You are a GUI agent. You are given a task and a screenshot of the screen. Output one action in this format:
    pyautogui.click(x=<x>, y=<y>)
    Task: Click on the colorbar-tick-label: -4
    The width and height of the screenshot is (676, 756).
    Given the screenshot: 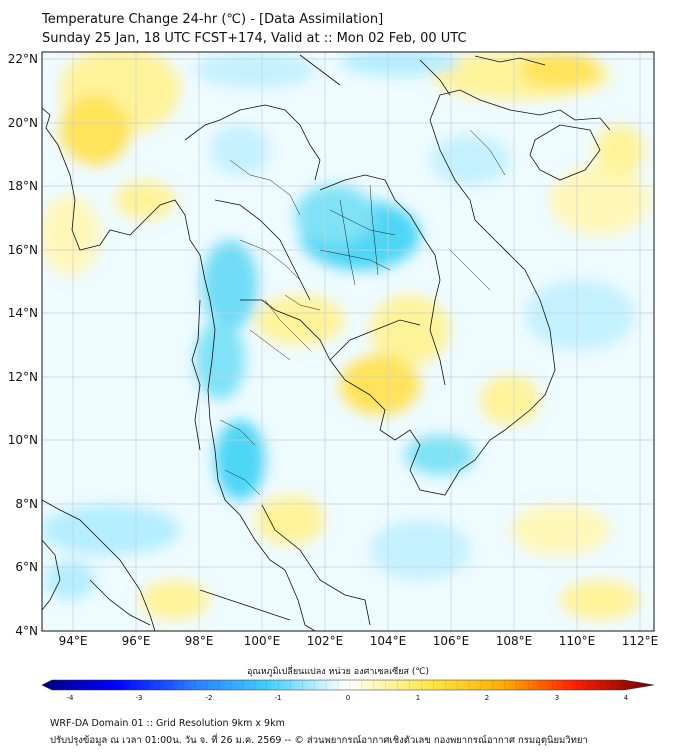 What is the action you would take?
    pyautogui.click(x=71, y=698)
    